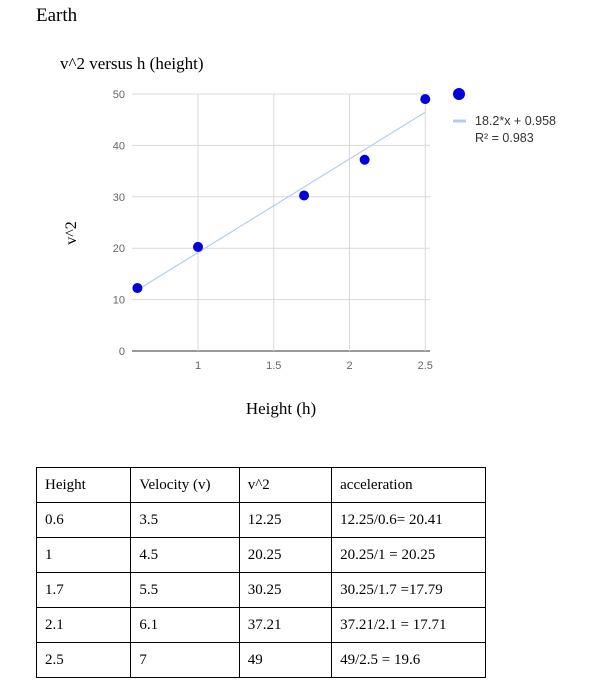 The height and width of the screenshot is (700, 606). What do you see at coordinates (281, 408) in the screenshot?
I see `x-axis-label: Height (h)` at bounding box center [281, 408].